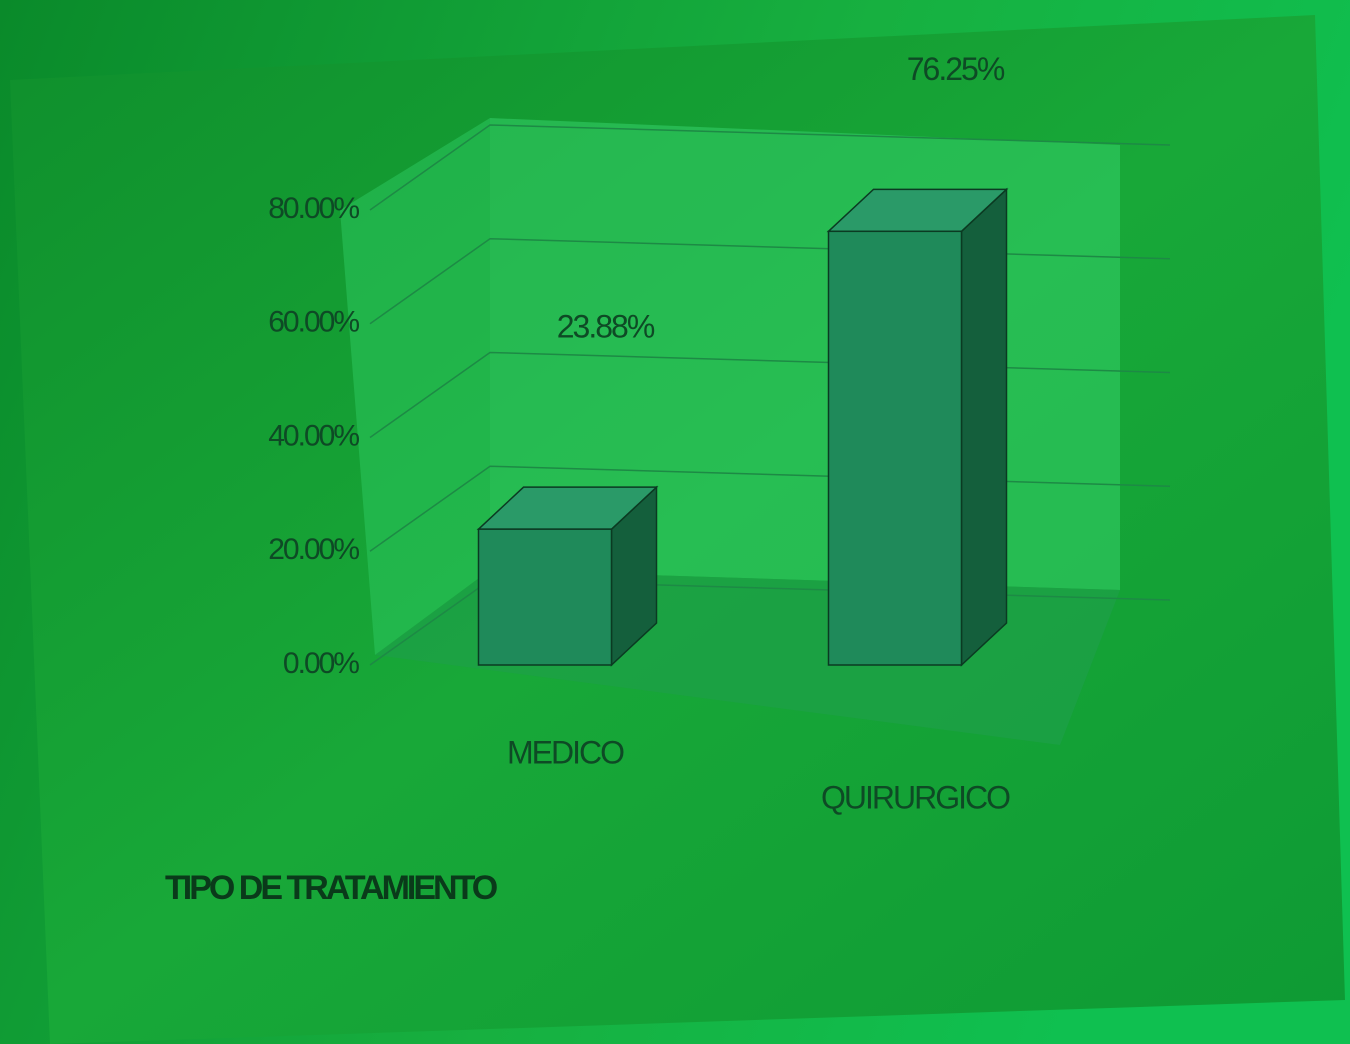 The height and width of the screenshot is (1044, 1350). What do you see at coordinates (415, 386) in the screenshot?
I see `side-wall` at bounding box center [415, 386].